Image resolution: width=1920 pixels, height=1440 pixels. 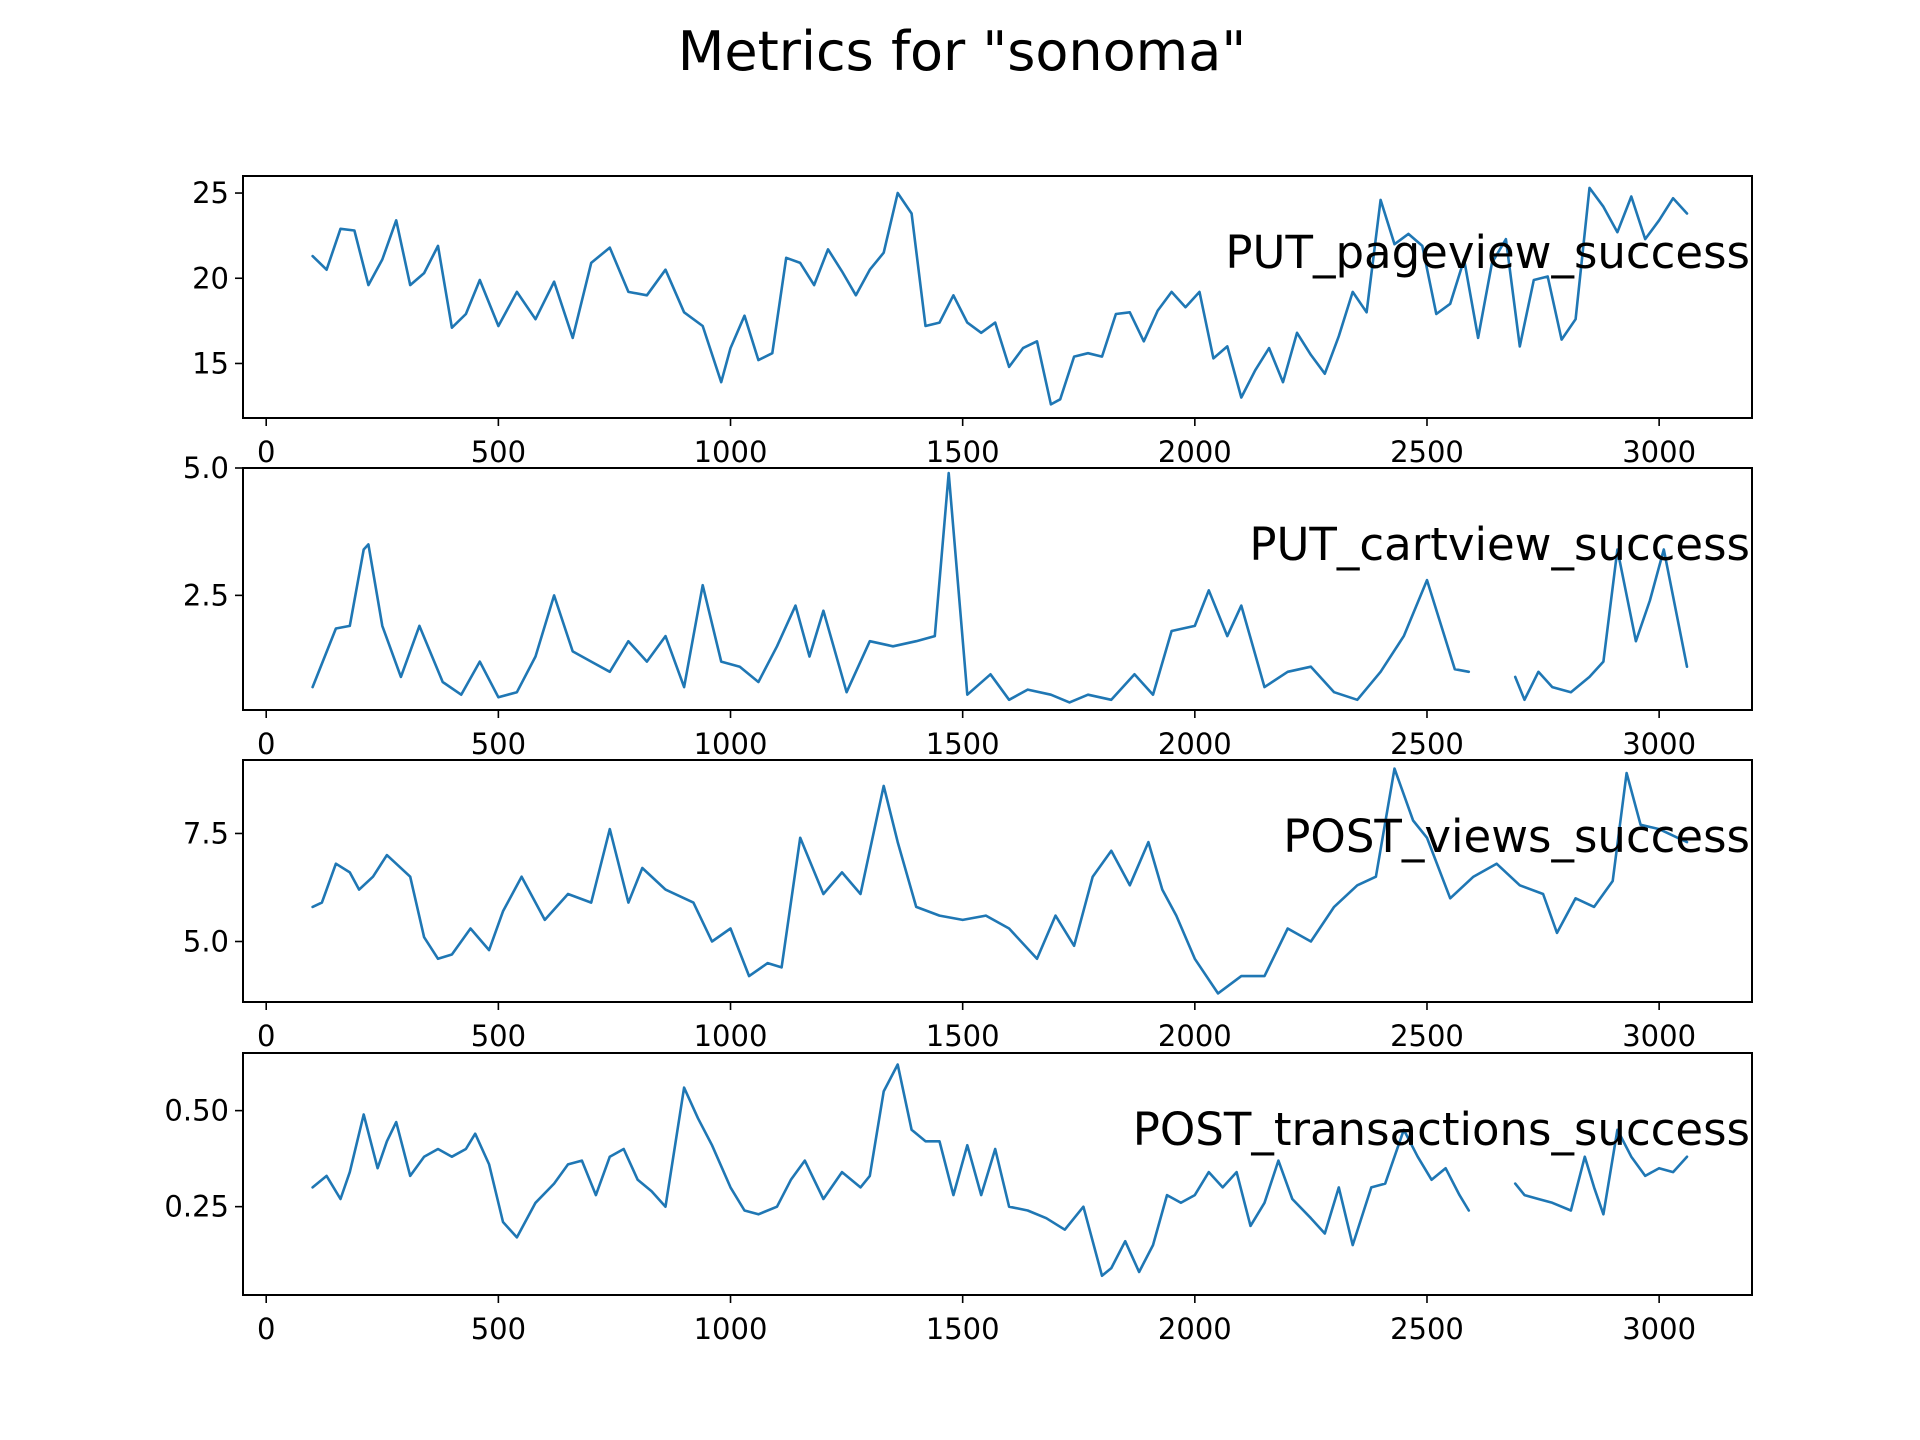 I want to click on y-tick-label: 0.25, so click(x=196, y=1207).